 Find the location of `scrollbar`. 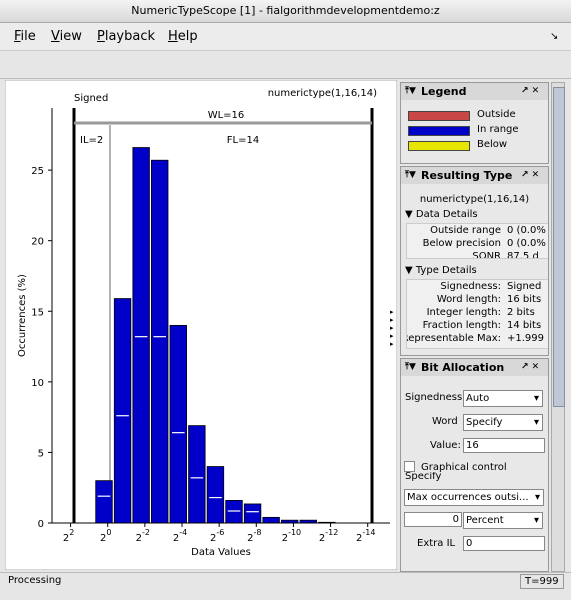

scrollbar is located at coordinates (558, 327).